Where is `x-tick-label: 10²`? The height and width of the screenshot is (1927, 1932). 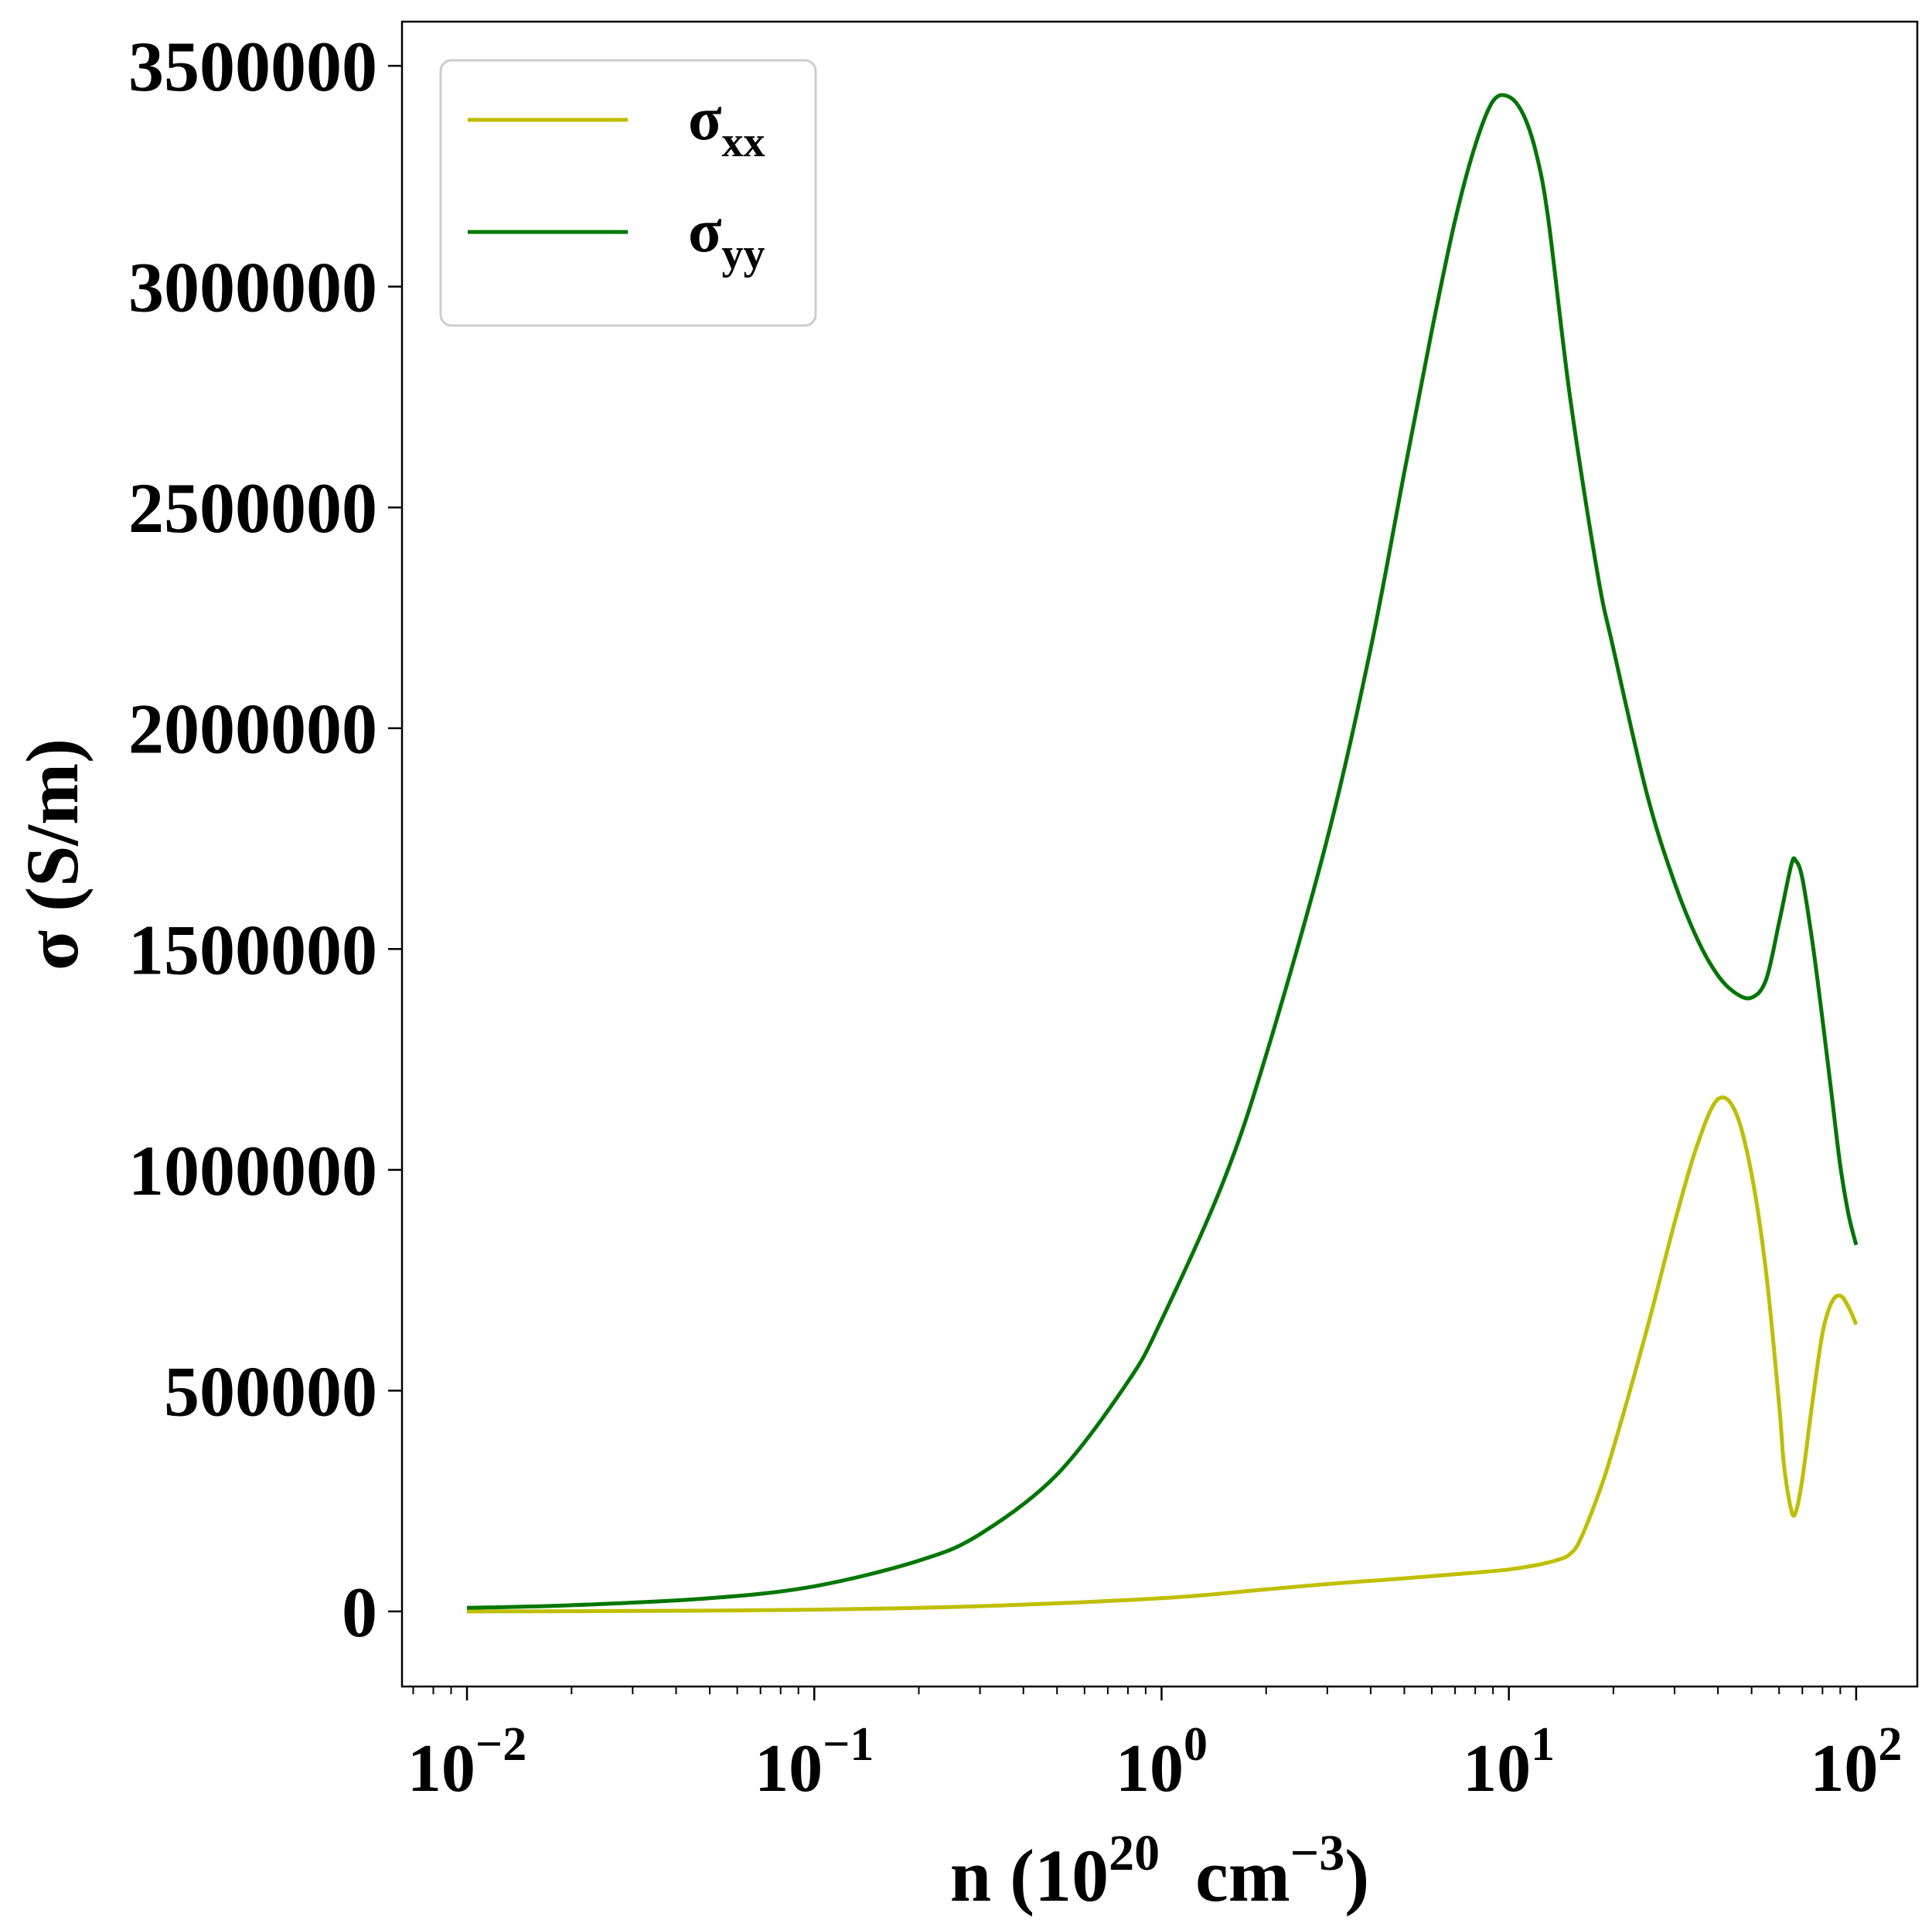
x-tick-label: 10² is located at coordinates (1856, 1762).